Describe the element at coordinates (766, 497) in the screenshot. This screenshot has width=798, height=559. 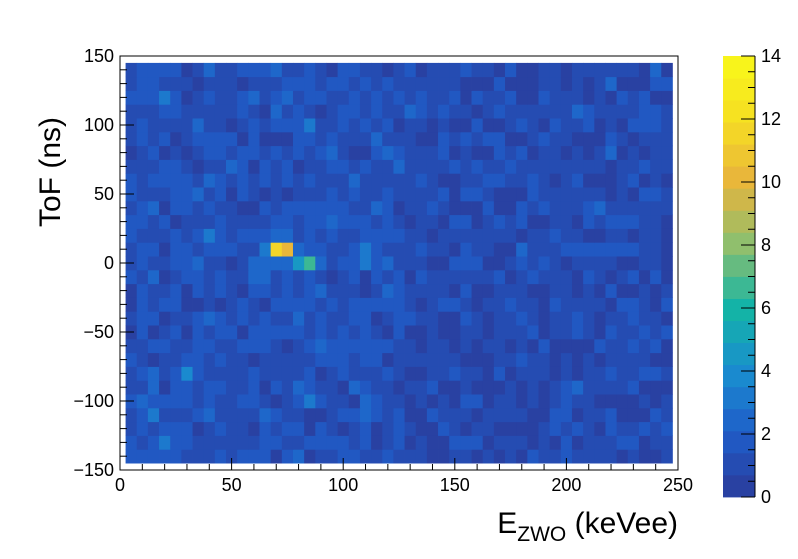
I see `color-scale-tick-label: 0` at that location.